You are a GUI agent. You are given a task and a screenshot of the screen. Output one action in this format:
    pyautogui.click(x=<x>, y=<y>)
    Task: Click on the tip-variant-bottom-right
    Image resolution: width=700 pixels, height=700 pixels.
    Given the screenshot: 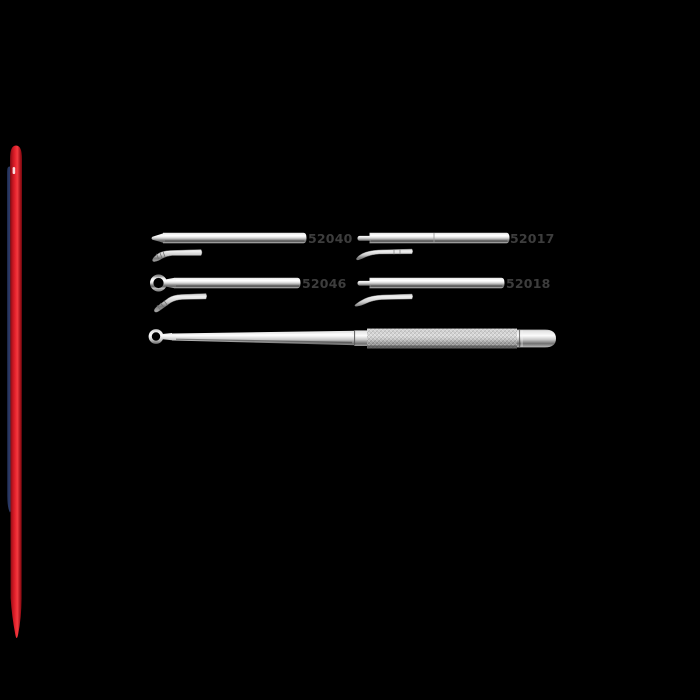 What is the action you would take?
    pyautogui.click(x=429, y=292)
    